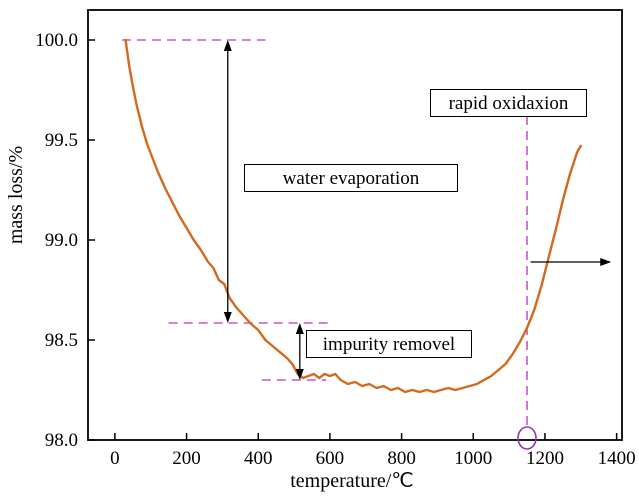  What do you see at coordinates (61, 340) in the screenshot?
I see `y-tick-label: 98.5` at bounding box center [61, 340].